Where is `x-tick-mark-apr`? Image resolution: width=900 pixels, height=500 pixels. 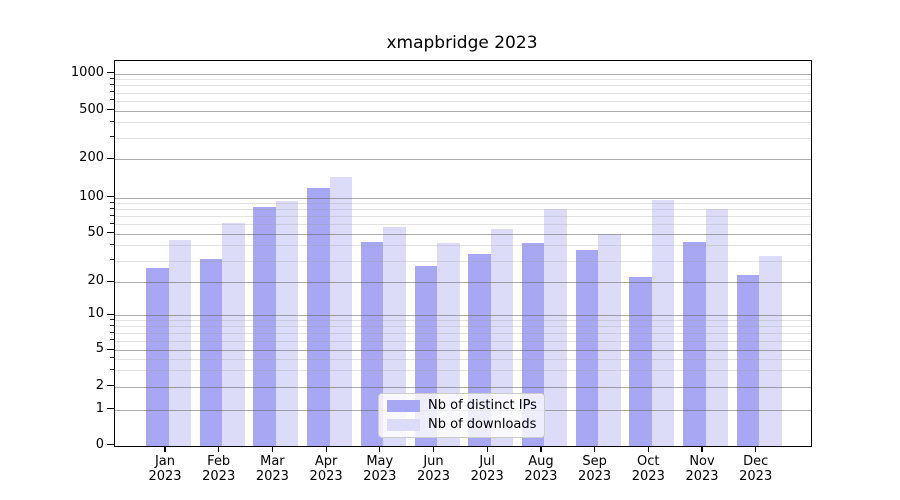 x-tick-mark-apr is located at coordinates (326, 448).